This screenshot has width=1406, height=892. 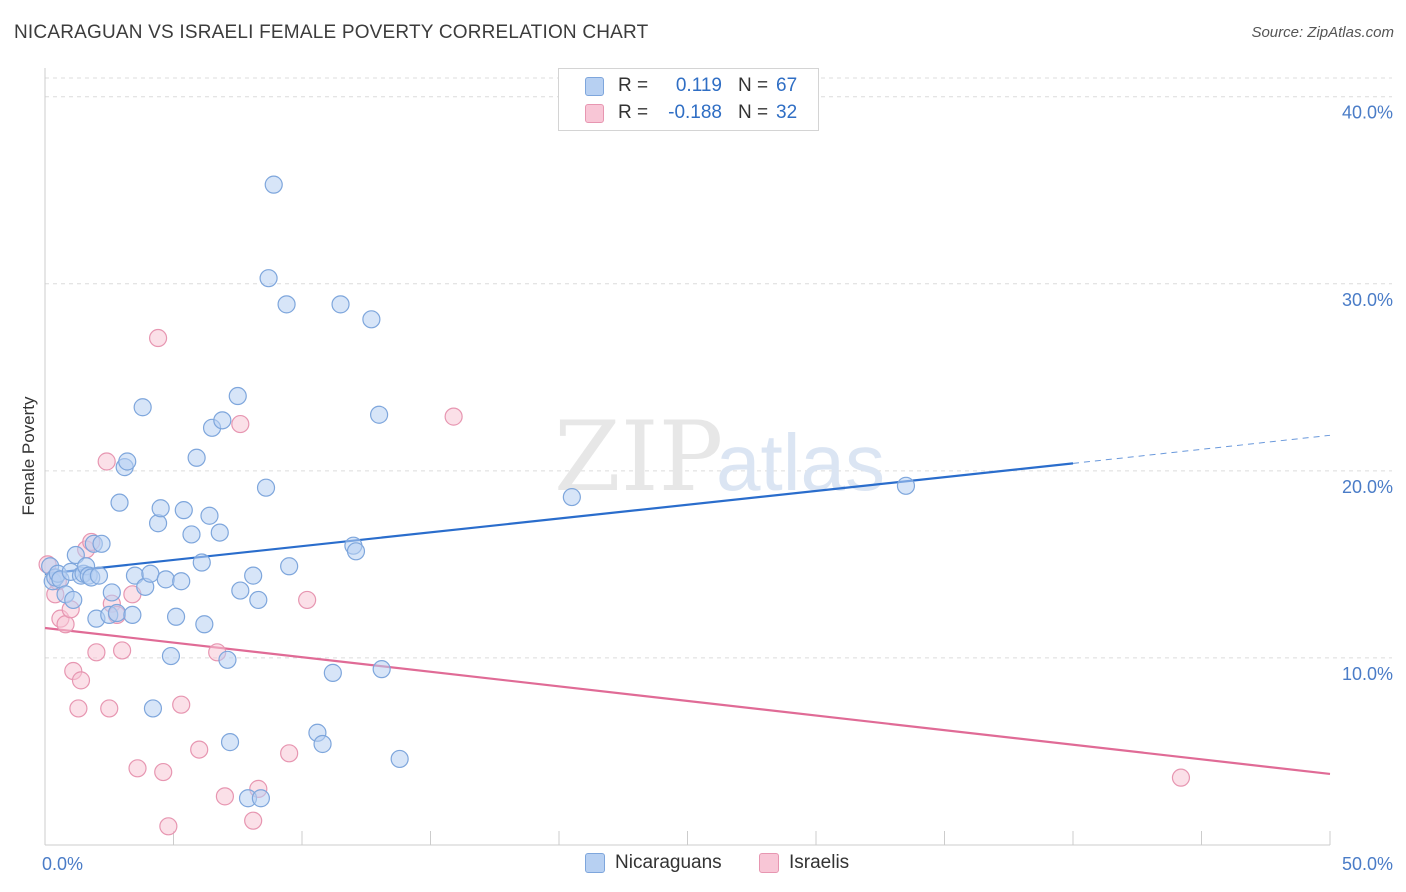 What do you see at coordinates (28, 456) in the screenshot?
I see `y-axis-label: Female Poverty` at bounding box center [28, 456].